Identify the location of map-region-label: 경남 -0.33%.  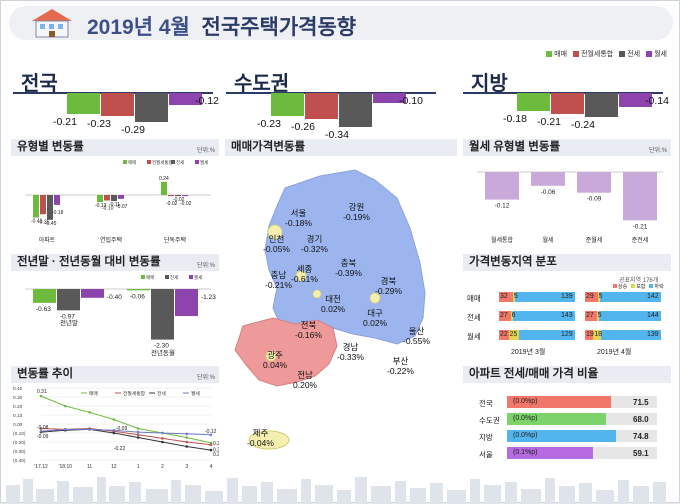
(350, 352).